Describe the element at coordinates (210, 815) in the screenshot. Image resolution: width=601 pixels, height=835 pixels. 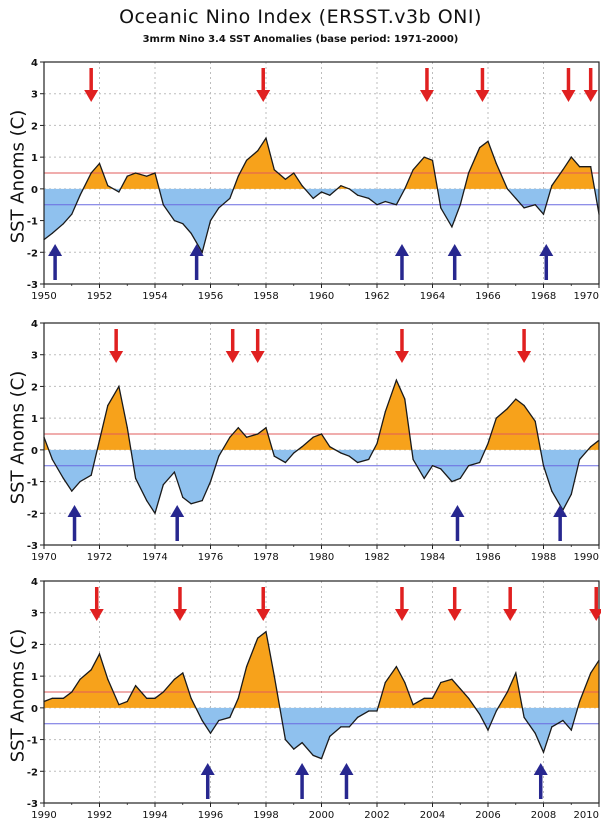
I see `x-tick-label: 1996` at that location.